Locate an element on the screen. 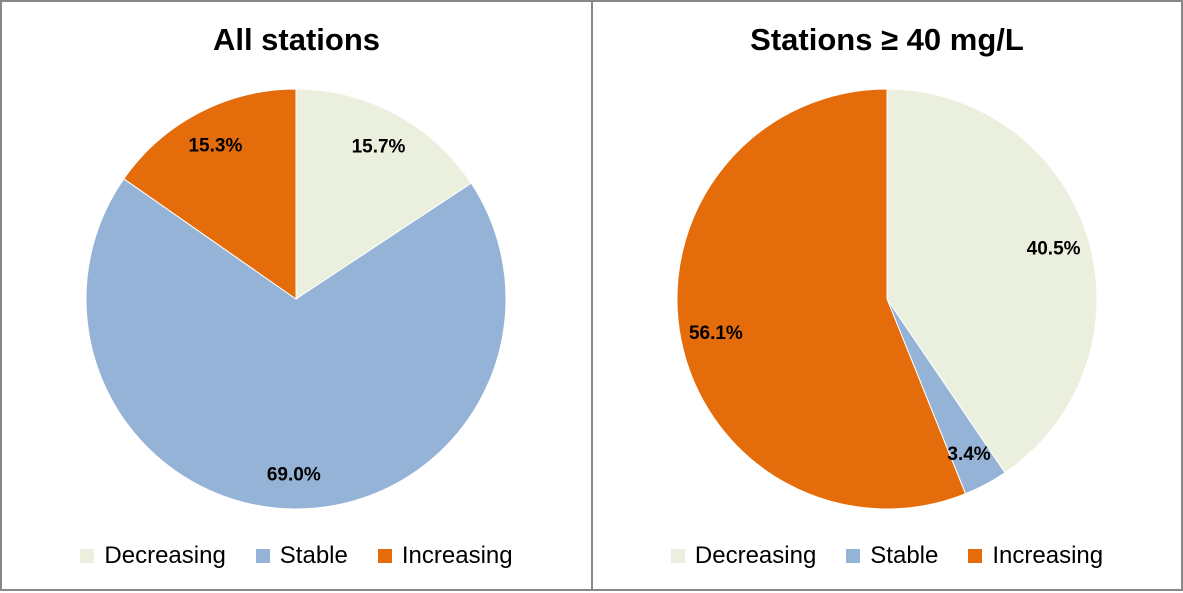  data-label-increasing: 56.1% is located at coordinates (716, 333).